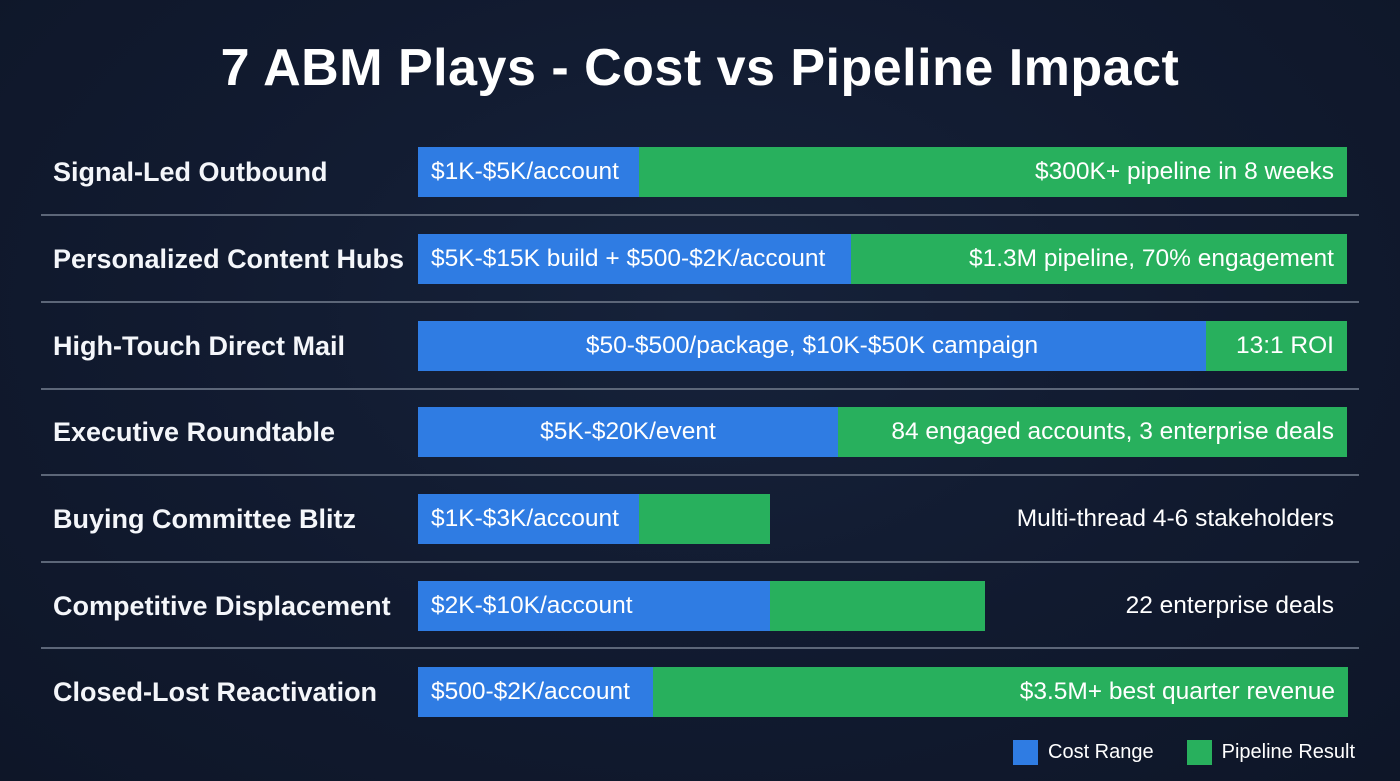  What do you see at coordinates (1184, 752) in the screenshot?
I see `legend: Cost Range Pipeline Result` at bounding box center [1184, 752].